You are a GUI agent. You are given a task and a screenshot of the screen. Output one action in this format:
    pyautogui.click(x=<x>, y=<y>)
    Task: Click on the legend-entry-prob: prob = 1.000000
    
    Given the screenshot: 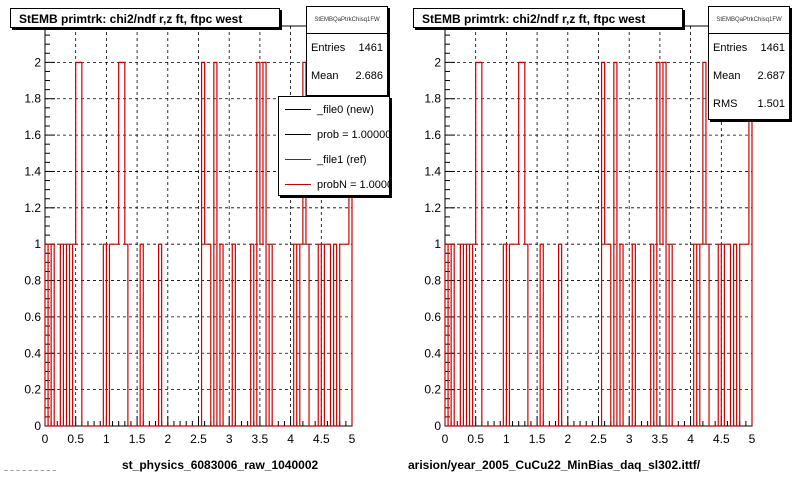 What is the action you would take?
    pyautogui.click(x=334, y=134)
    